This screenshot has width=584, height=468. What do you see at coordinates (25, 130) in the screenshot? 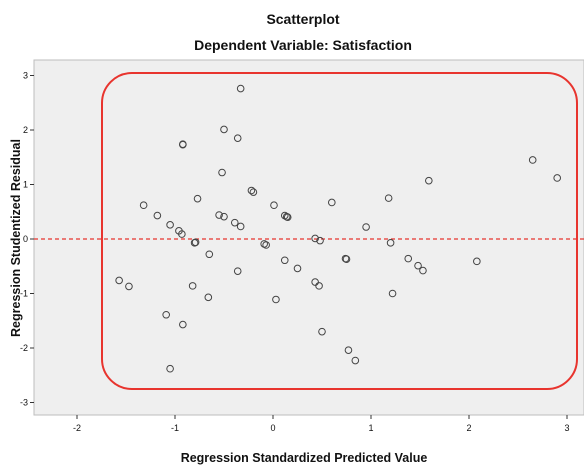
I see `y-tick-label: 2` at bounding box center [25, 130].